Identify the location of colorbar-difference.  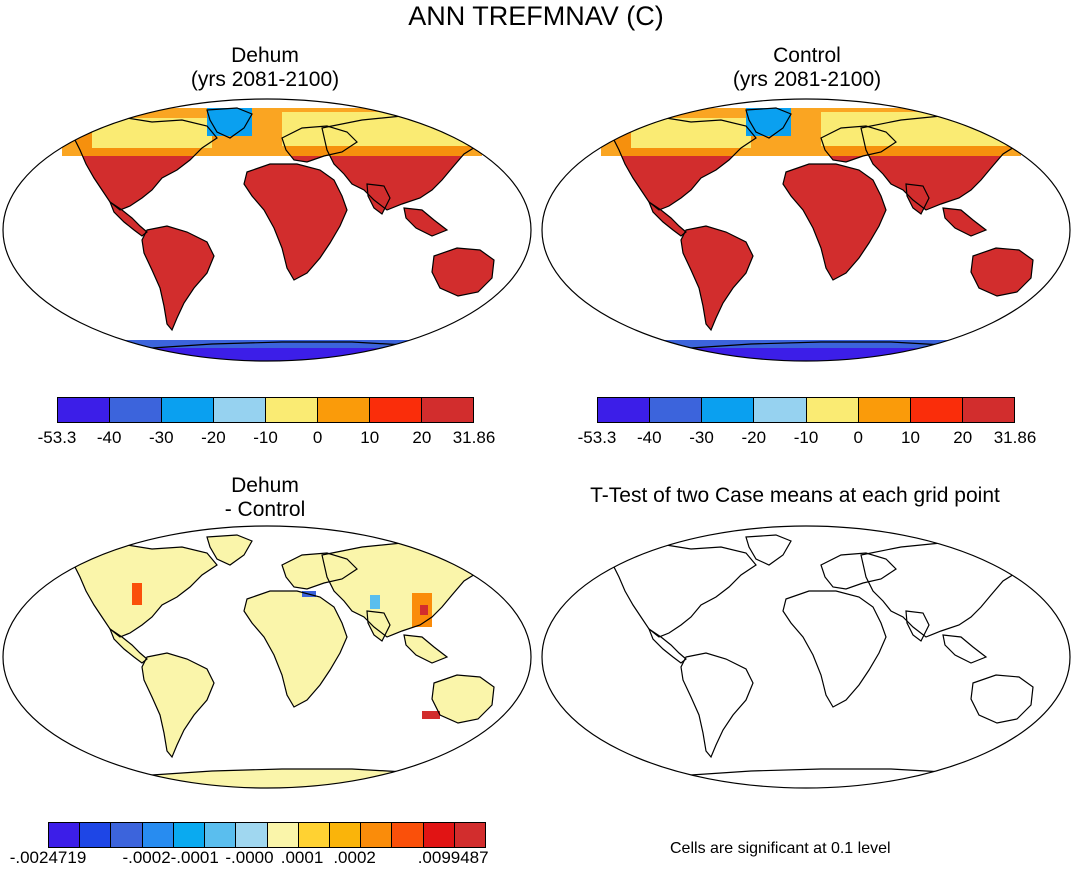
(267, 835).